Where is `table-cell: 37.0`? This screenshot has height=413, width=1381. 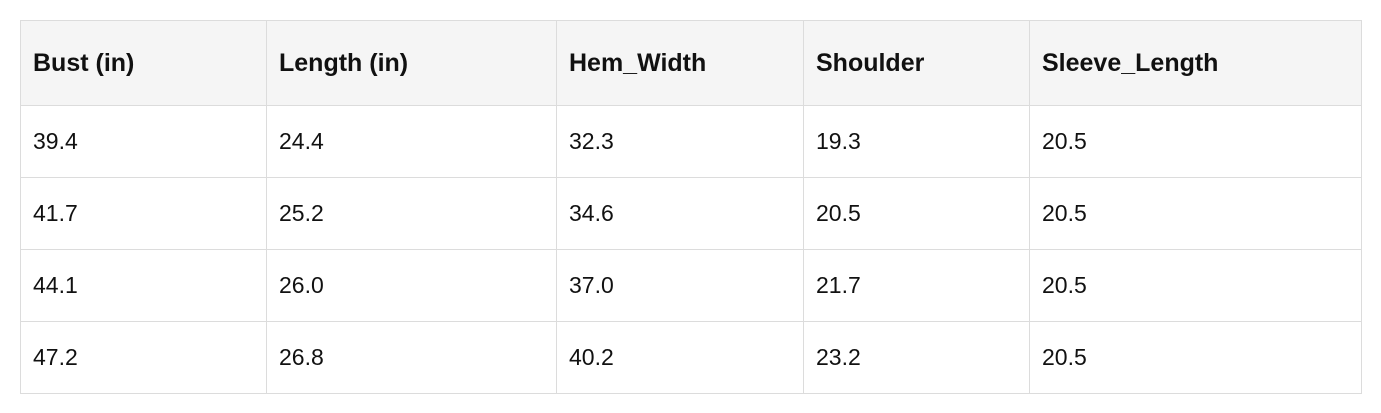
table-cell: 37.0 is located at coordinates (680, 285).